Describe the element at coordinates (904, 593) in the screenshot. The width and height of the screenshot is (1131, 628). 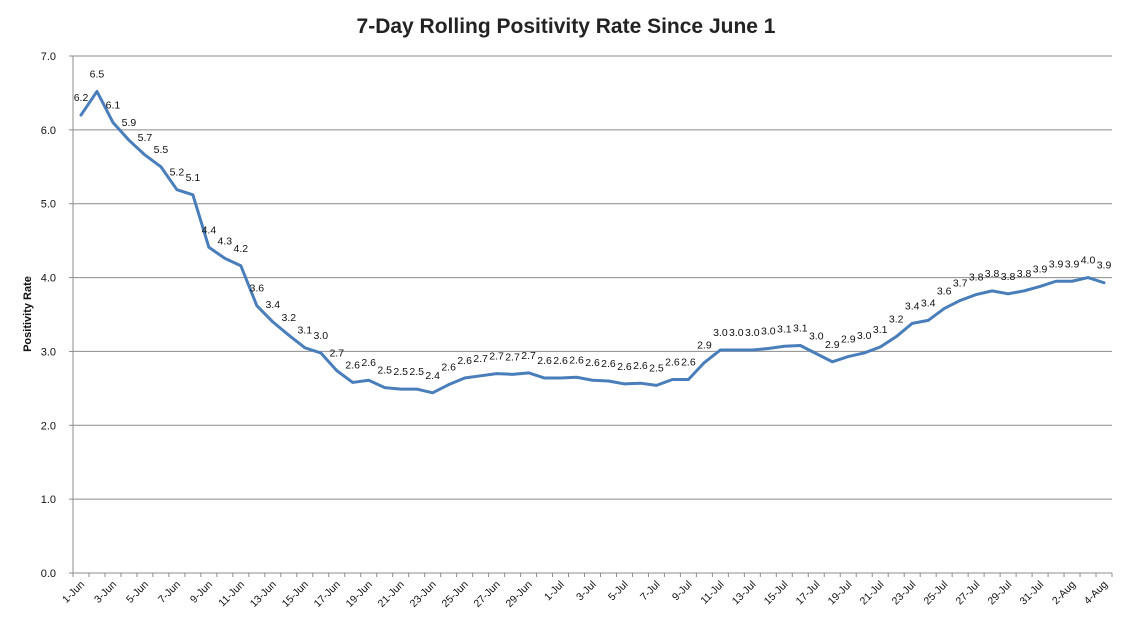
I see `x-tick-label: 23-Jul` at that location.